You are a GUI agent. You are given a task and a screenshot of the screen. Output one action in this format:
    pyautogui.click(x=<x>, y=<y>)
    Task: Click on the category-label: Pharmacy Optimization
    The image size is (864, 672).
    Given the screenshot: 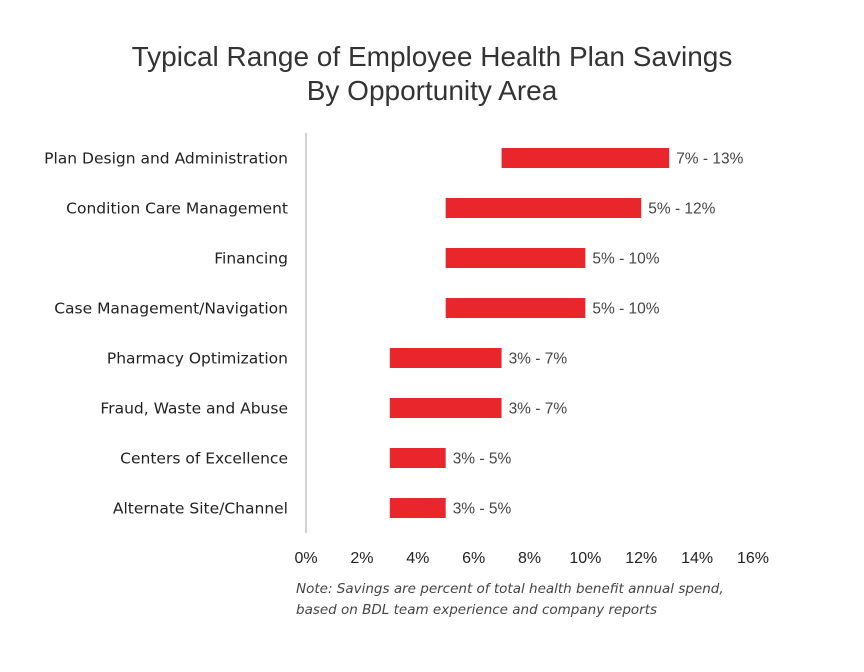 What is the action you would take?
    pyautogui.click(x=197, y=359)
    